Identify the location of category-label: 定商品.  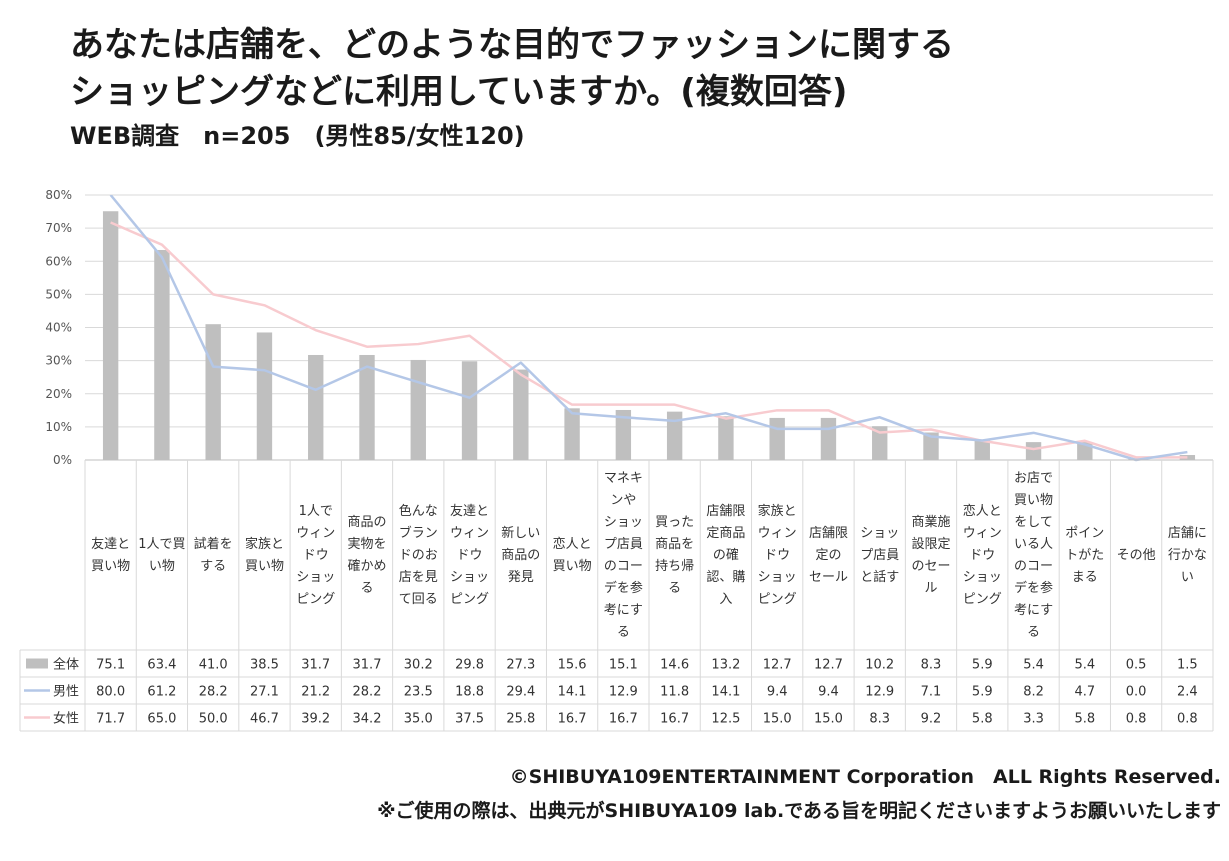
(725, 533).